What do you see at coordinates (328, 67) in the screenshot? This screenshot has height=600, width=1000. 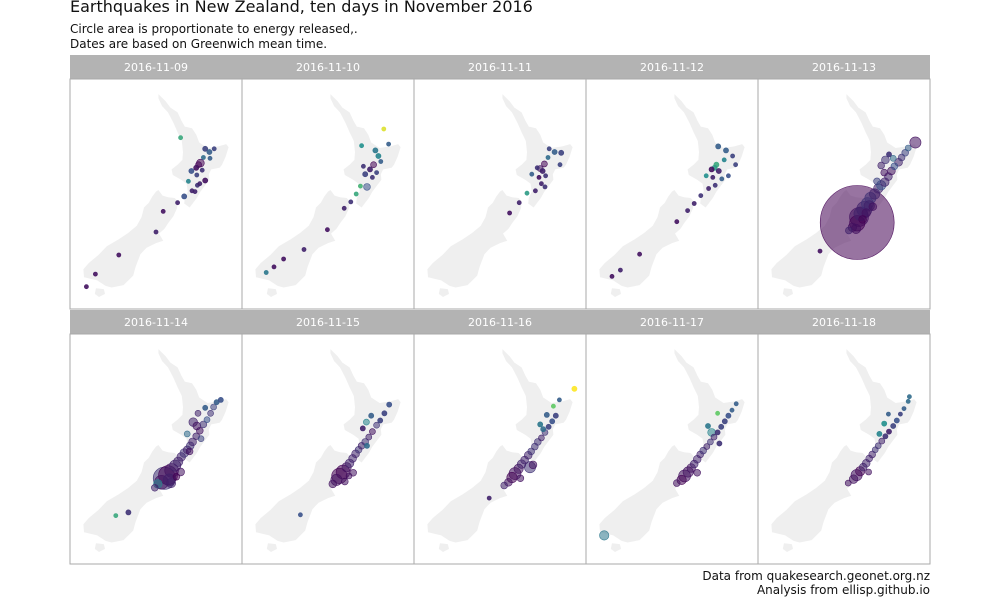 I see `facet-strip-label: 2016-11-10` at bounding box center [328, 67].